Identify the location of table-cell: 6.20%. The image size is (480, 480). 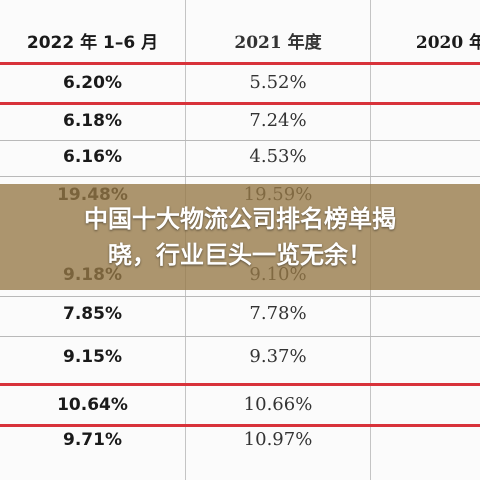
(92, 83).